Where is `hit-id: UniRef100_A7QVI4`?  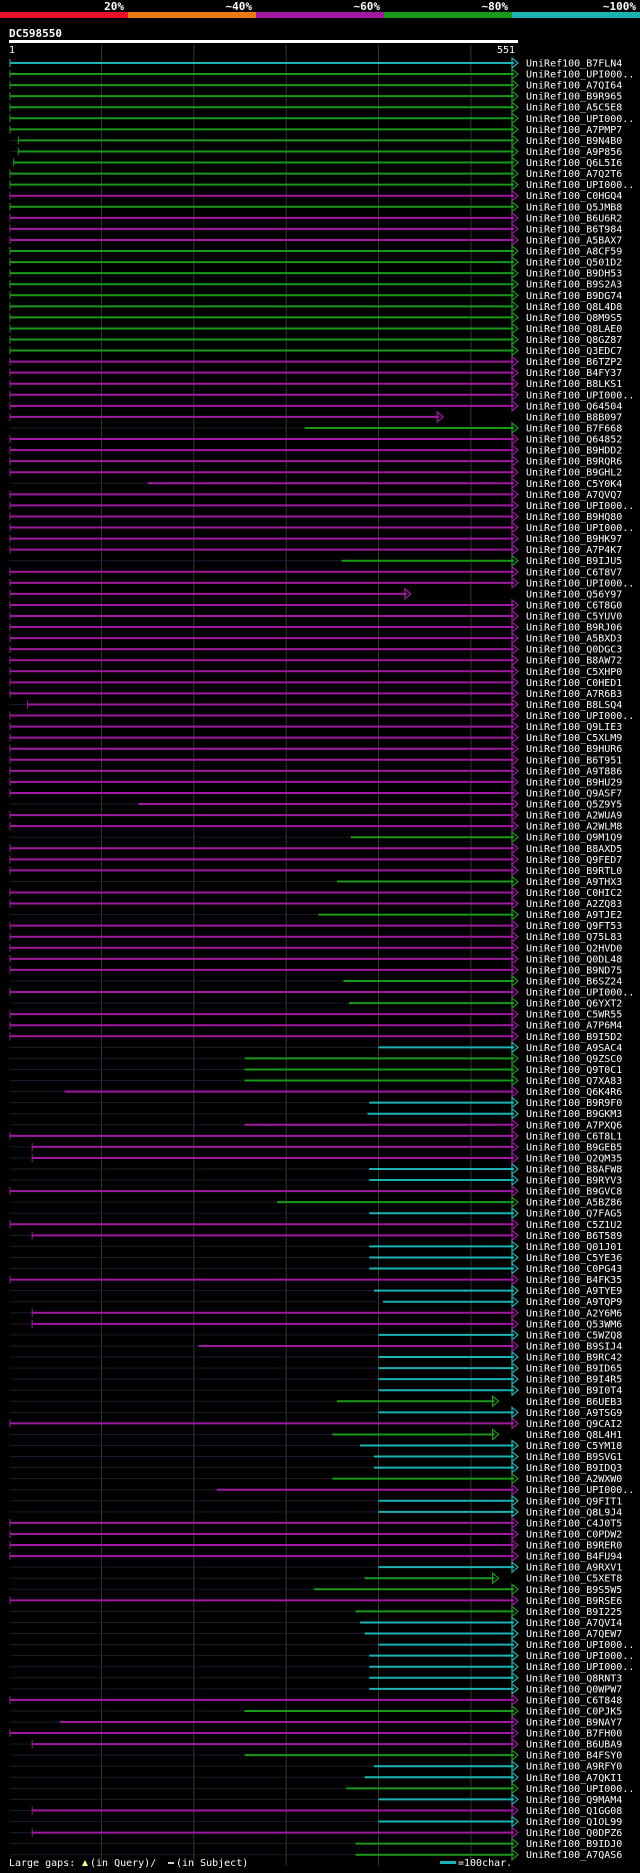 hit-id: UniRef100_A7QVI4 is located at coordinates (574, 1623).